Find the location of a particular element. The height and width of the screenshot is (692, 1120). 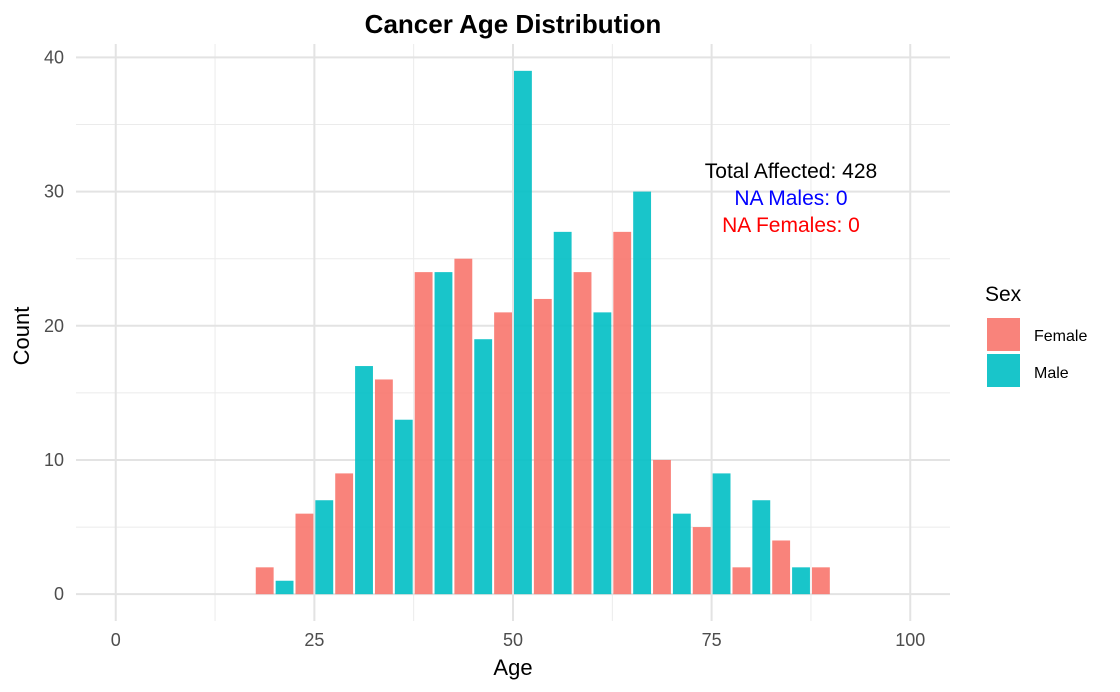

legend-label-female: Female is located at coordinates (1060, 336).